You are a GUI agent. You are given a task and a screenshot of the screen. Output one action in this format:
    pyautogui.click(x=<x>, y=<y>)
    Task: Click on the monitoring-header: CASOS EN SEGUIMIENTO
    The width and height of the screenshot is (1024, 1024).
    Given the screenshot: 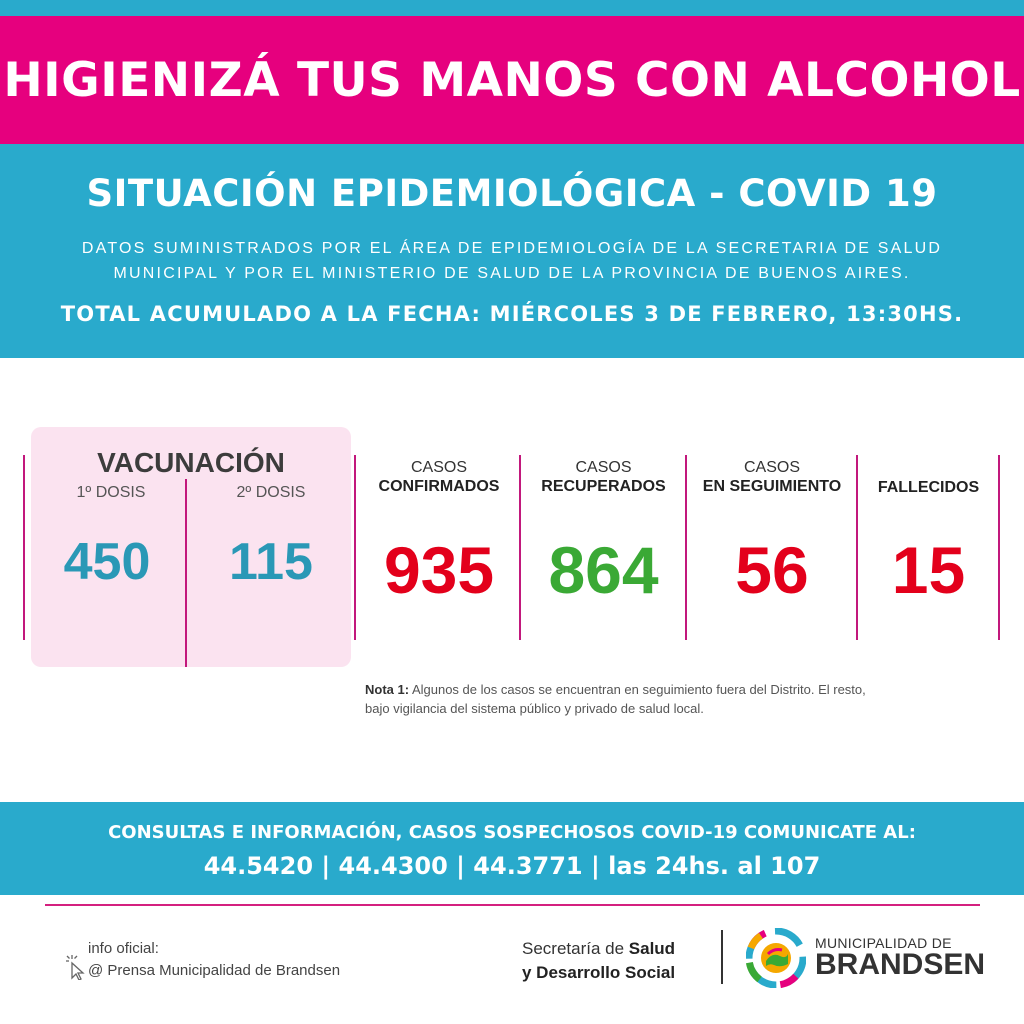 What is the action you would take?
    pyautogui.click(x=772, y=477)
    